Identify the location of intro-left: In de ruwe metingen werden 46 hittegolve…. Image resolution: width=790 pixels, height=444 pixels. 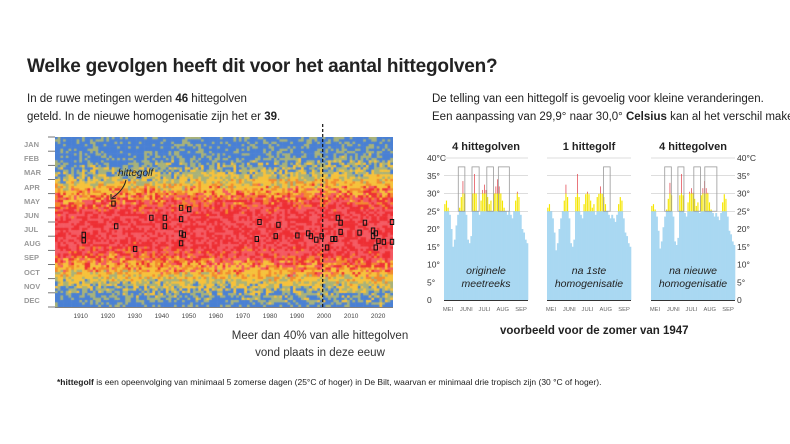
(153, 108).